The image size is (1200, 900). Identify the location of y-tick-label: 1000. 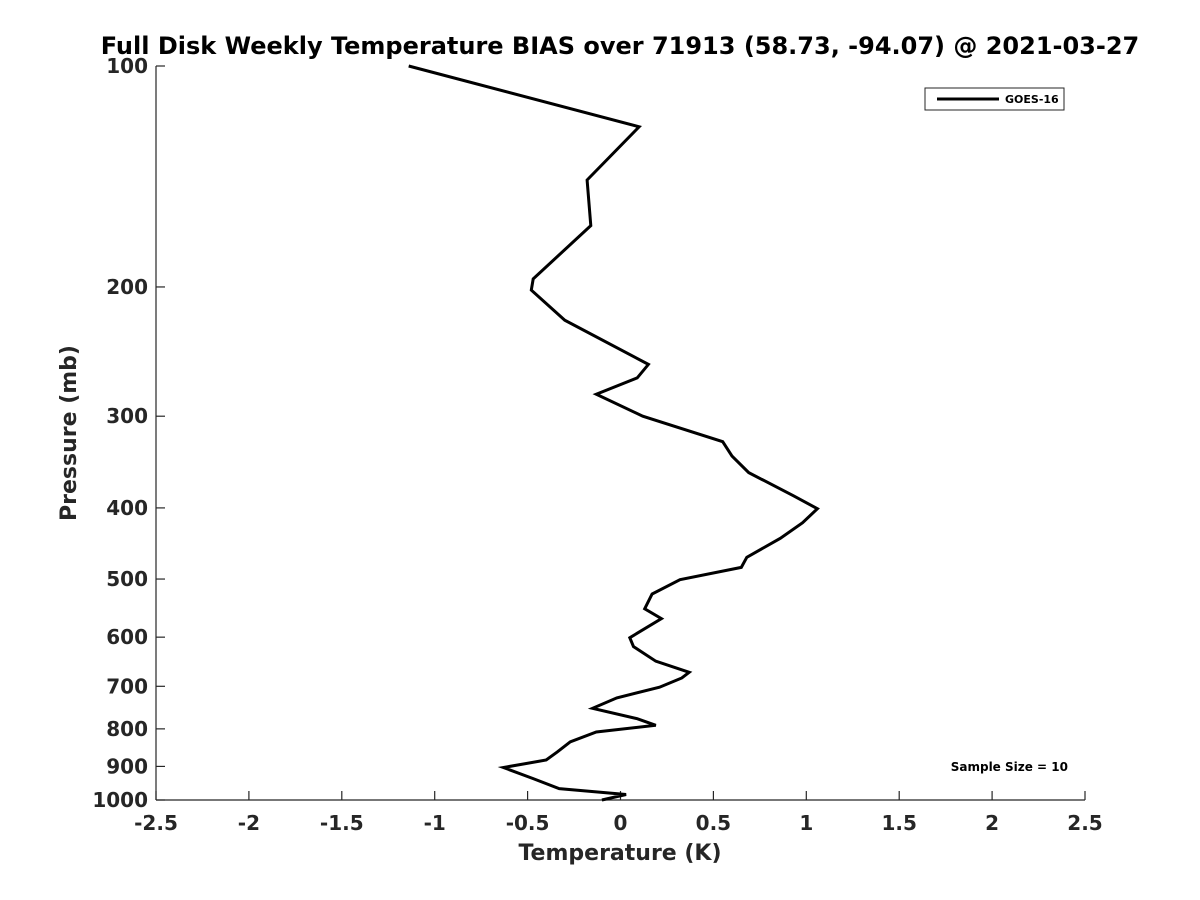
(120, 800).